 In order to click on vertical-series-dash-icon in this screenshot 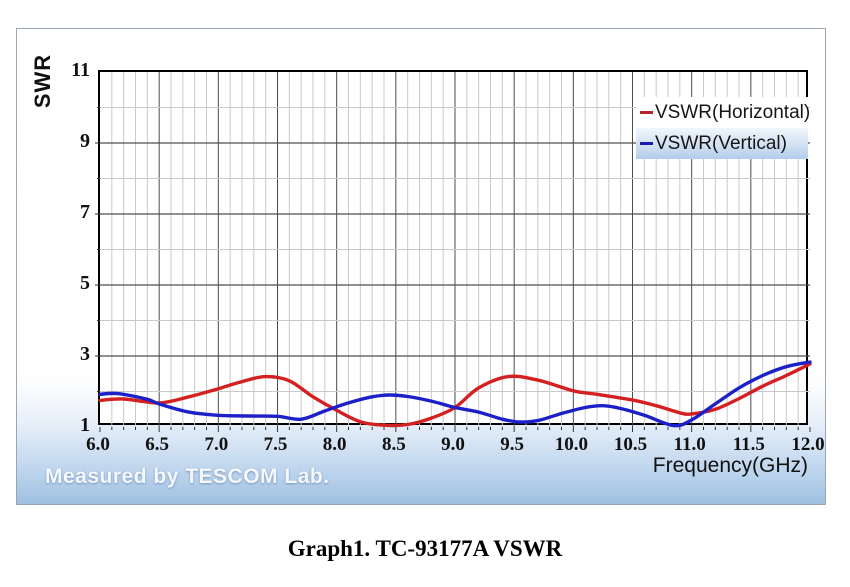, I will do `click(646, 143)`.